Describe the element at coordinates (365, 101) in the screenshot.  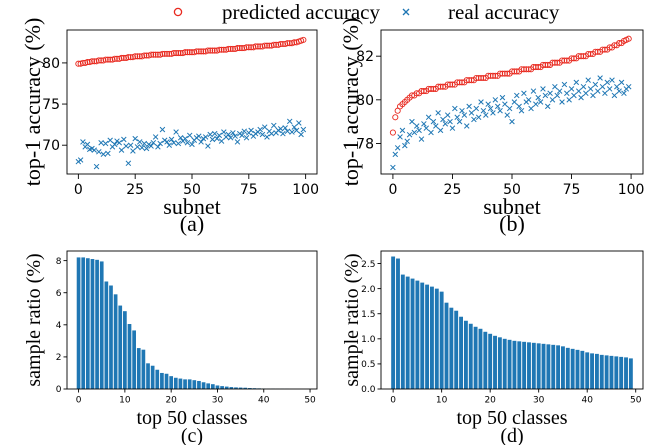
I see `y-tick-label: 80` at that location.